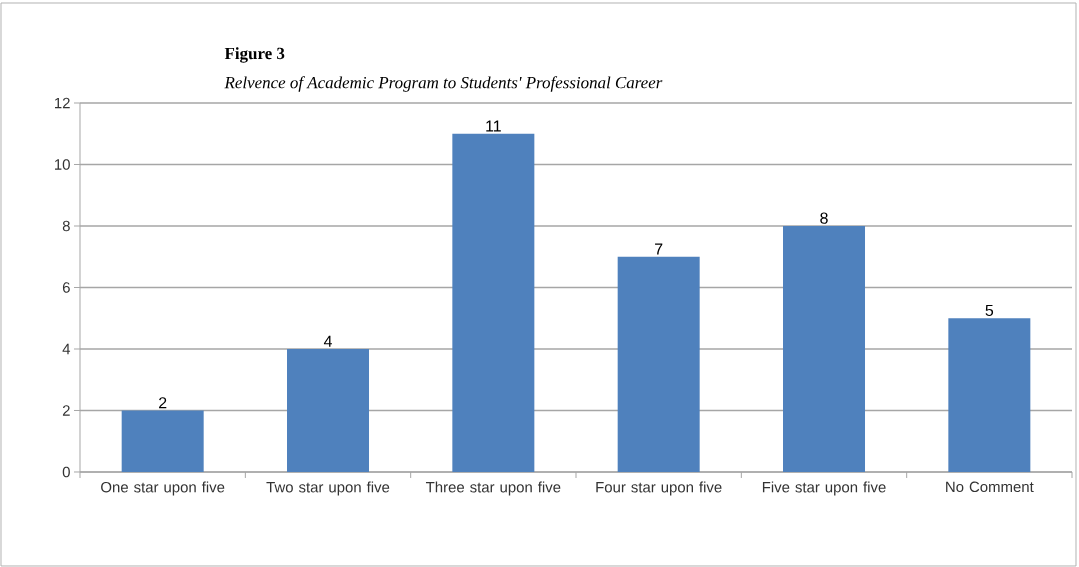 This screenshot has height=567, width=1079. I want to click on x-tick-label: Two star upon five, so click(328, 488).